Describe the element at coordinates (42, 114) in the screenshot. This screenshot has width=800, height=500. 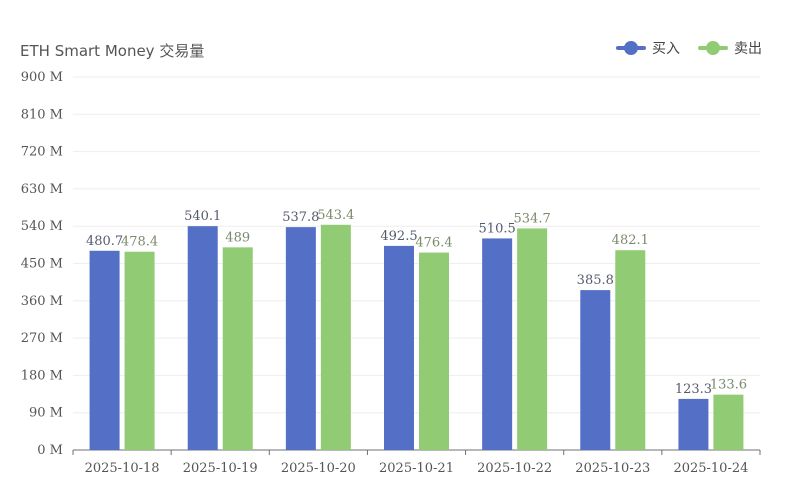
I see `y-tick-label: 810 M` at that location.